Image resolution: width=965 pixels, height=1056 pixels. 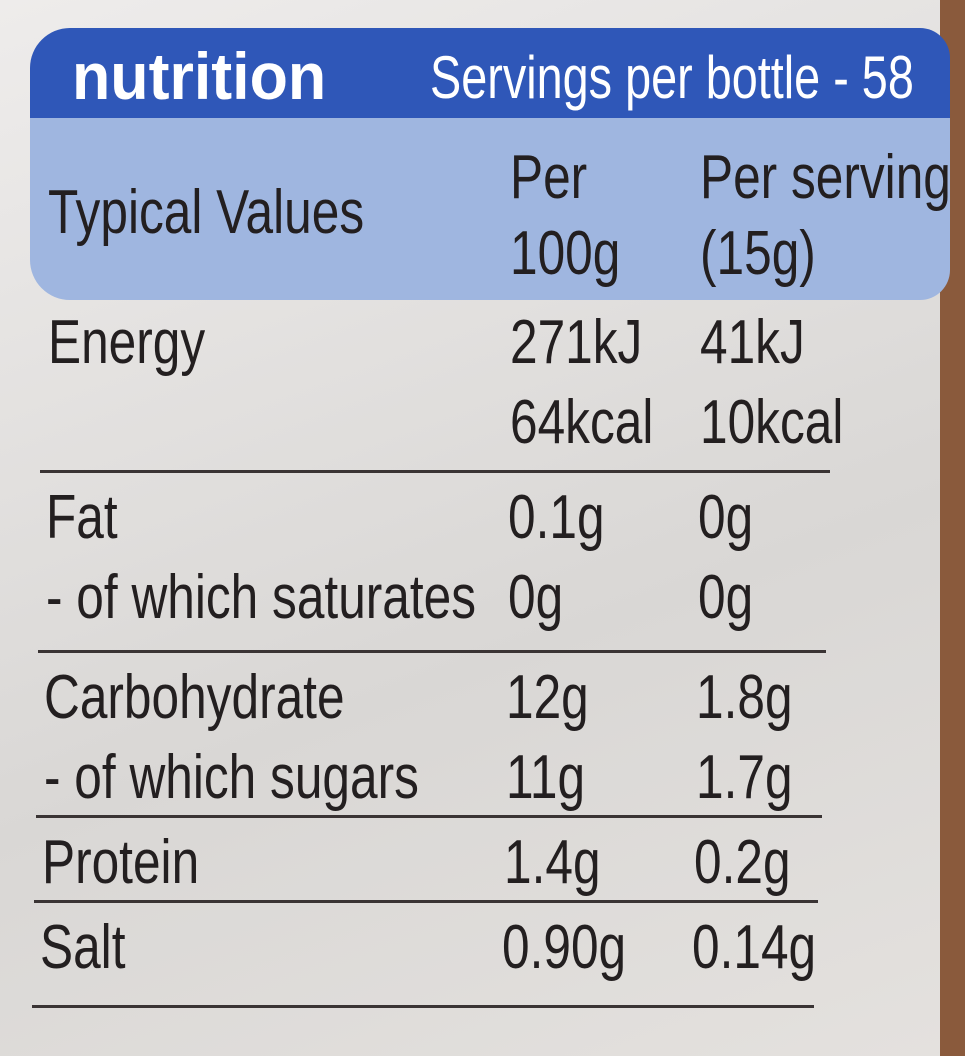 What do you see at coordinates (83, 947) in the screenshot?
I see `row-label: Salt` at bounding box center [83, 947].